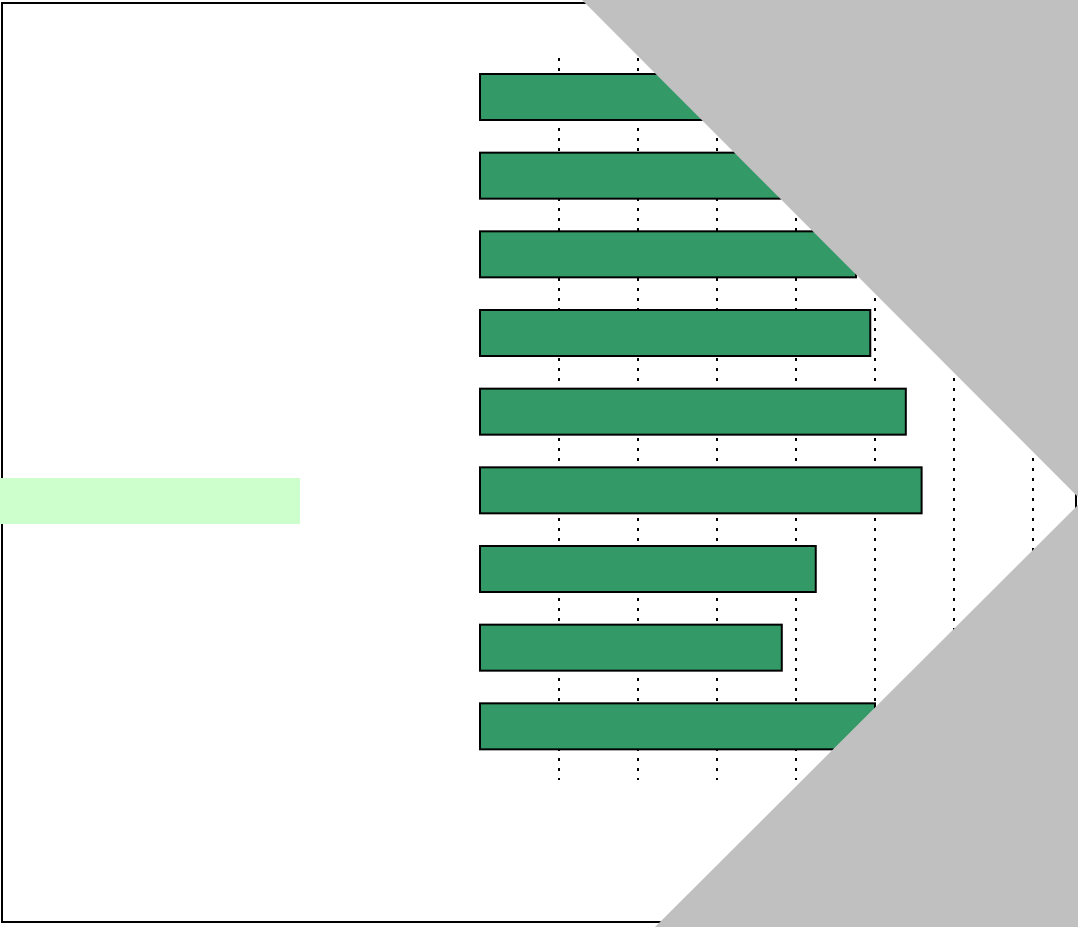 The height and width of the screenshot is (927, 1078). What do you see at coordinates (150, 501) in the screenshot?
I see `highlight` at bounding box center [150, 501].